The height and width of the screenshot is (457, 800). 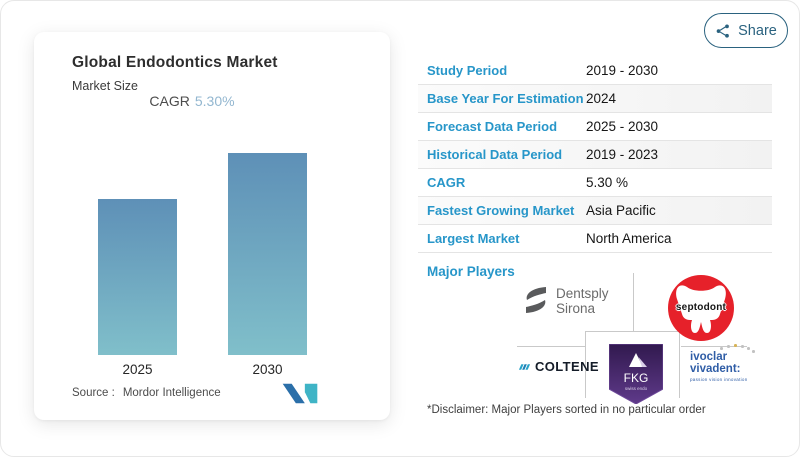 What do you see at coordinates (492, 126) in the screenshot?
I see `row-label: Forecast Data Period` at bounding box center [492, 126].